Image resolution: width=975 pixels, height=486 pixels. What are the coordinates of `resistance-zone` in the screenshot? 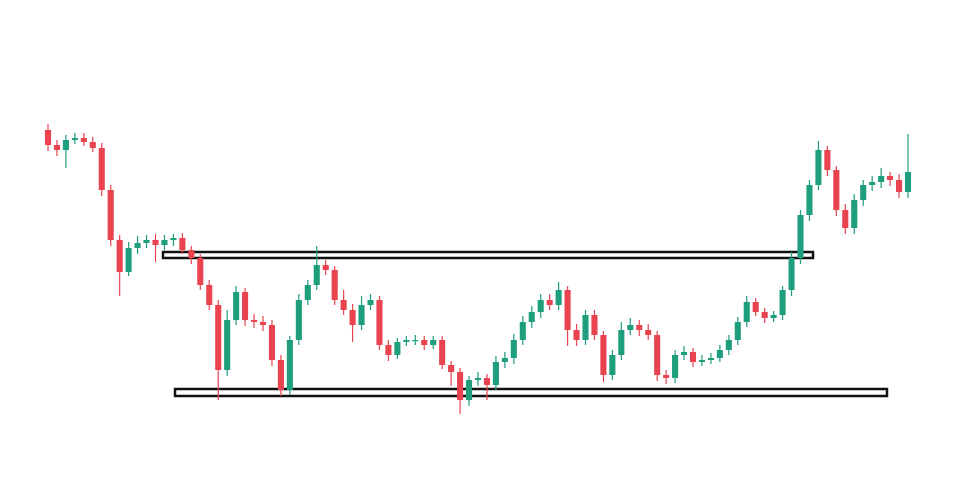 It's located at (488, 255).